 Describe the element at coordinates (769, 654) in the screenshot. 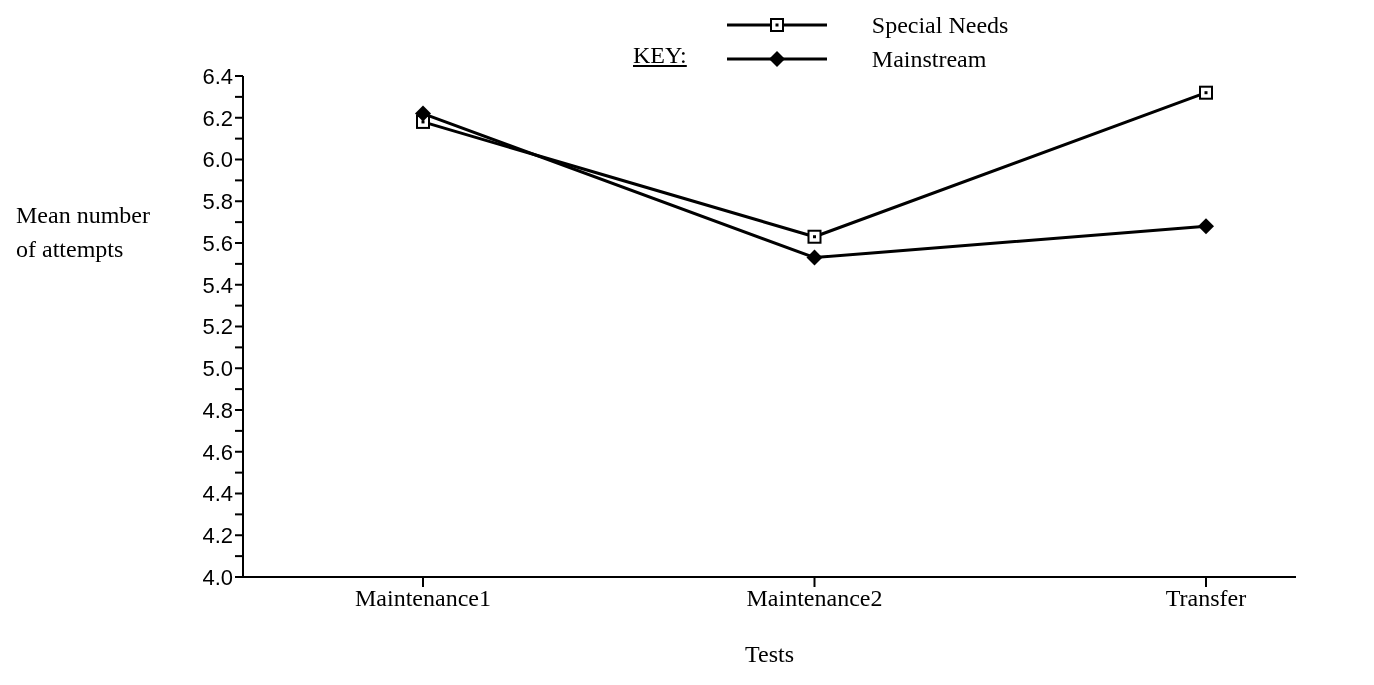

I see `x-axis-title: Tests` at that location.